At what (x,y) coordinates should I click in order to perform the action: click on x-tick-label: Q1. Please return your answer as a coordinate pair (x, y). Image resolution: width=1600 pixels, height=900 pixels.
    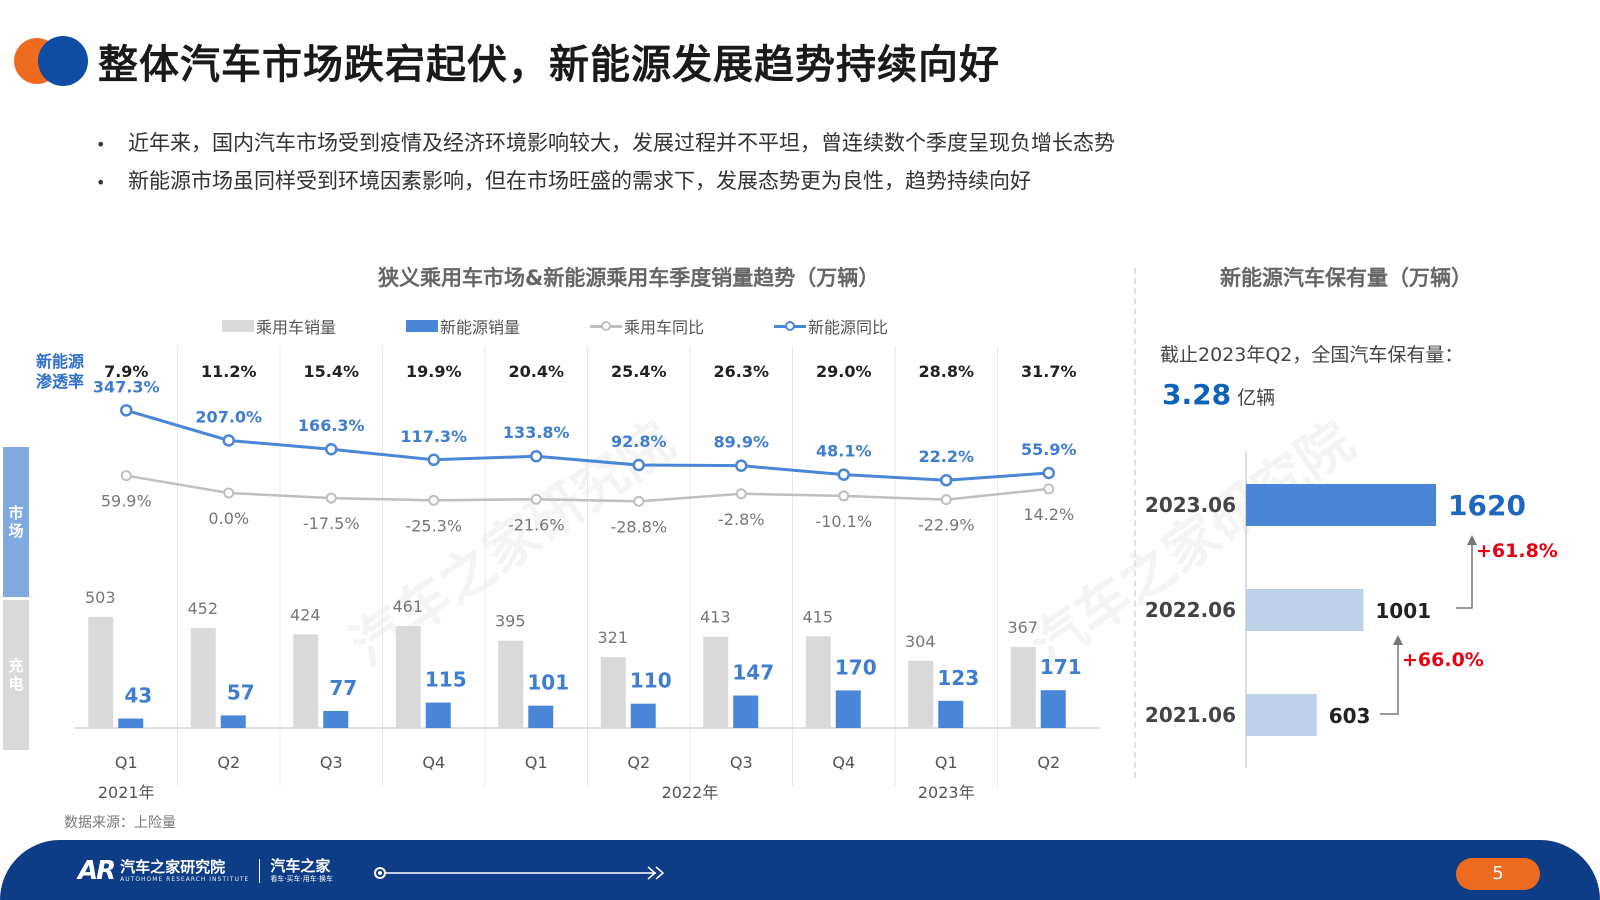
    Looking at the image, I should click on (536, 762).